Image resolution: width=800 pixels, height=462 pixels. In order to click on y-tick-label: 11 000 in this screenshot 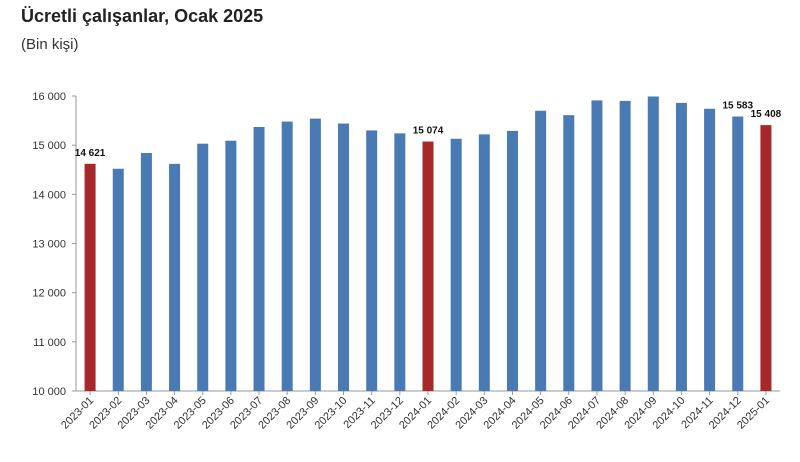, I will do `click(49, 343)`.